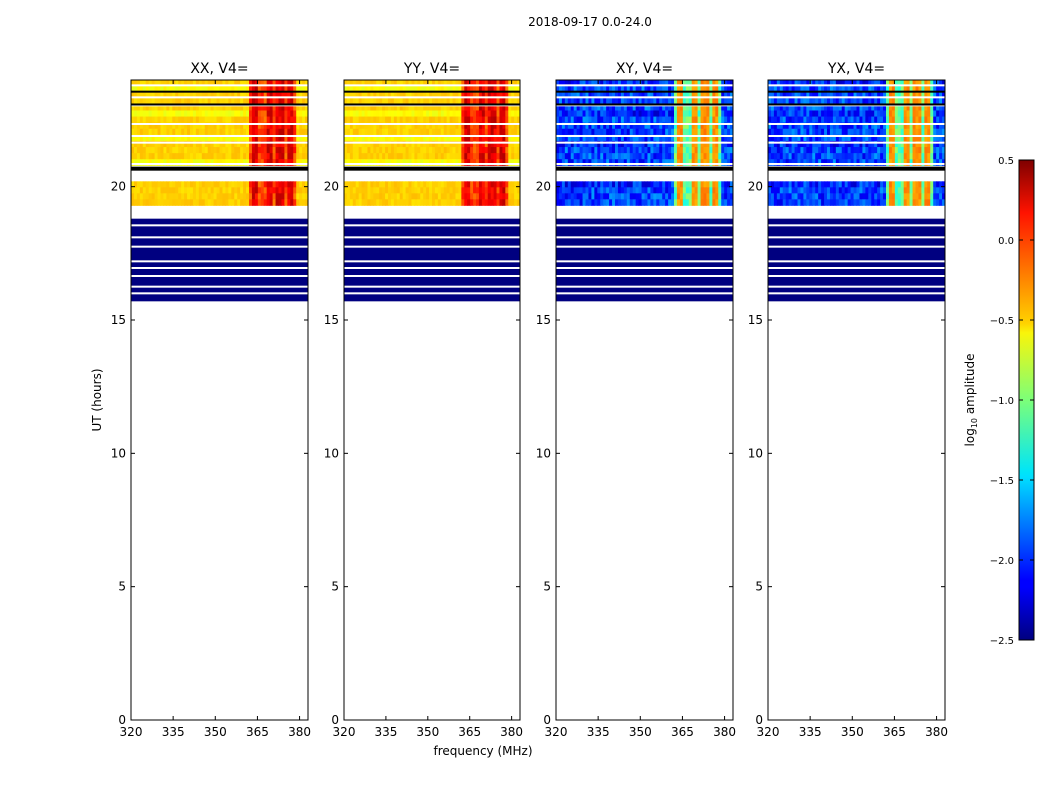  What do you see at coordinates (590, 162) in the screenshot?
I see `heatmap-cell-b2-r13-c11` at bounding box center [590, 162].